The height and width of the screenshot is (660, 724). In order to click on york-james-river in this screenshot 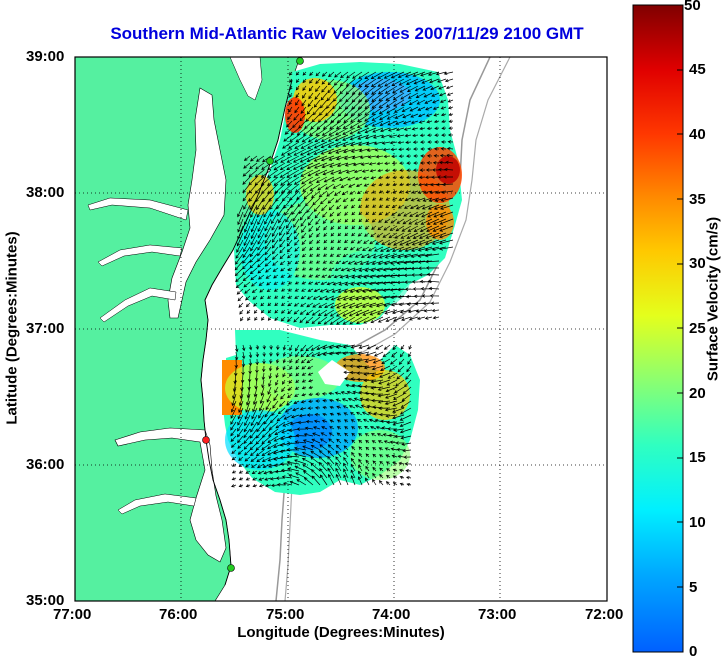, I will do `click(138, 305)`.